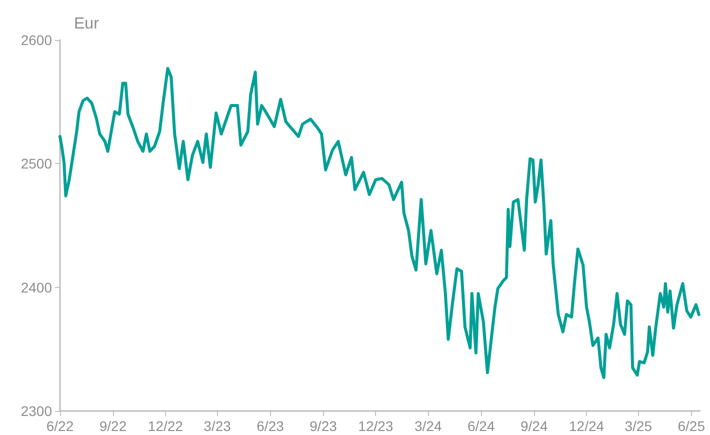 The width and height of the screenshot is (710, 435). I want to click on y-tick-label: 2400, so click(36, 287).